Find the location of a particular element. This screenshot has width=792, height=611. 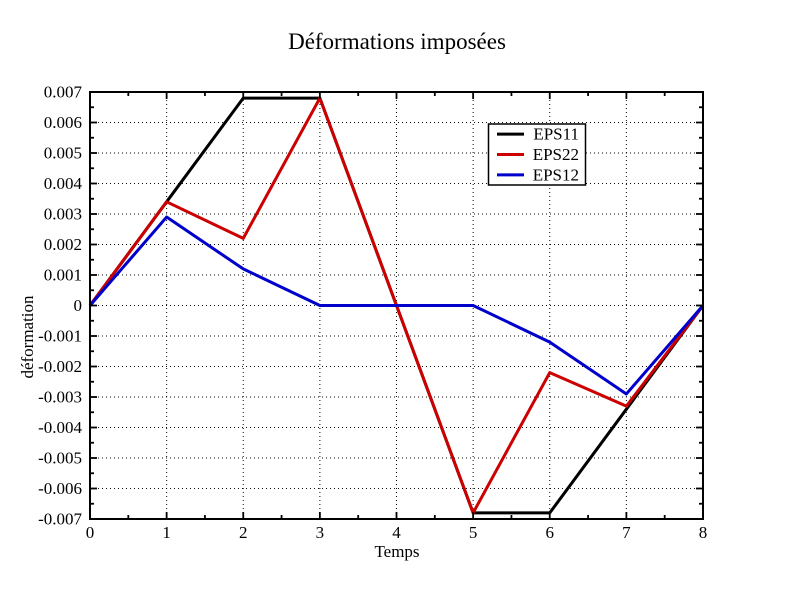

y-tick-label: 0 is located at coordinates (78, 305).